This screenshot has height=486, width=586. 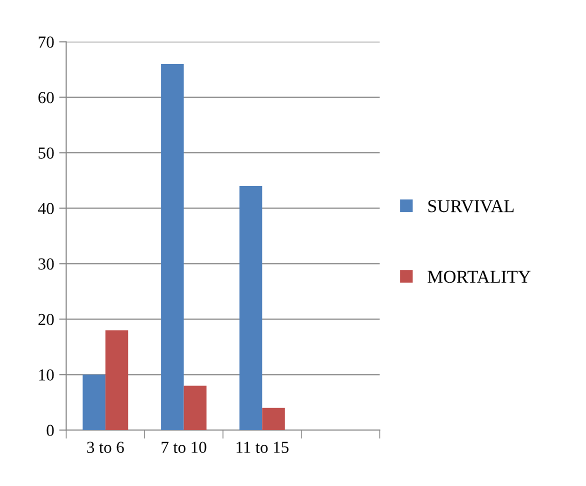 I want to click on x-tick-label: 7 to 10, so click(x=184, y=447).